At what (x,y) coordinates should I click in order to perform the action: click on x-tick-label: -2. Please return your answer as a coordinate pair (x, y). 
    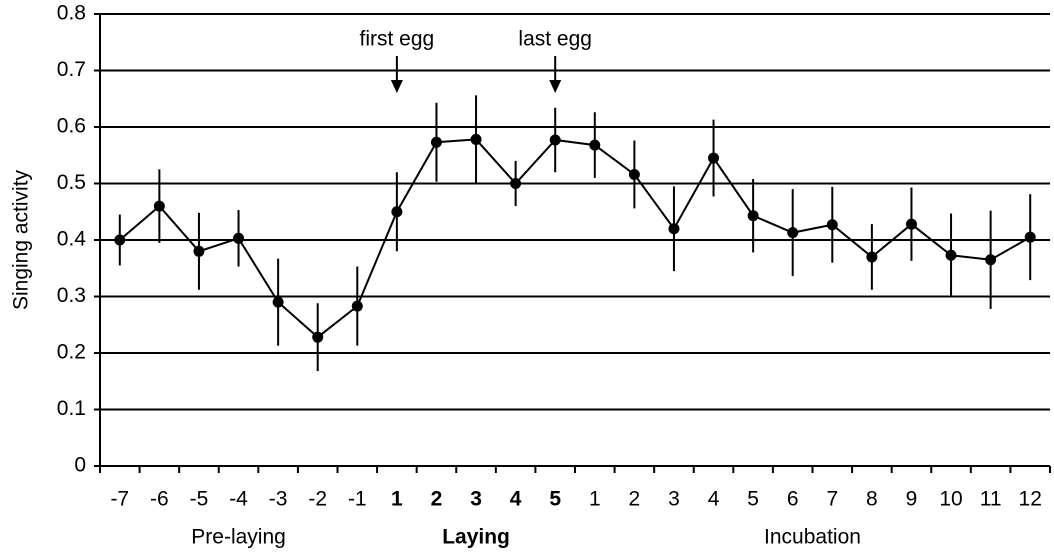
    Looking at the image, I should click on (317, 499).